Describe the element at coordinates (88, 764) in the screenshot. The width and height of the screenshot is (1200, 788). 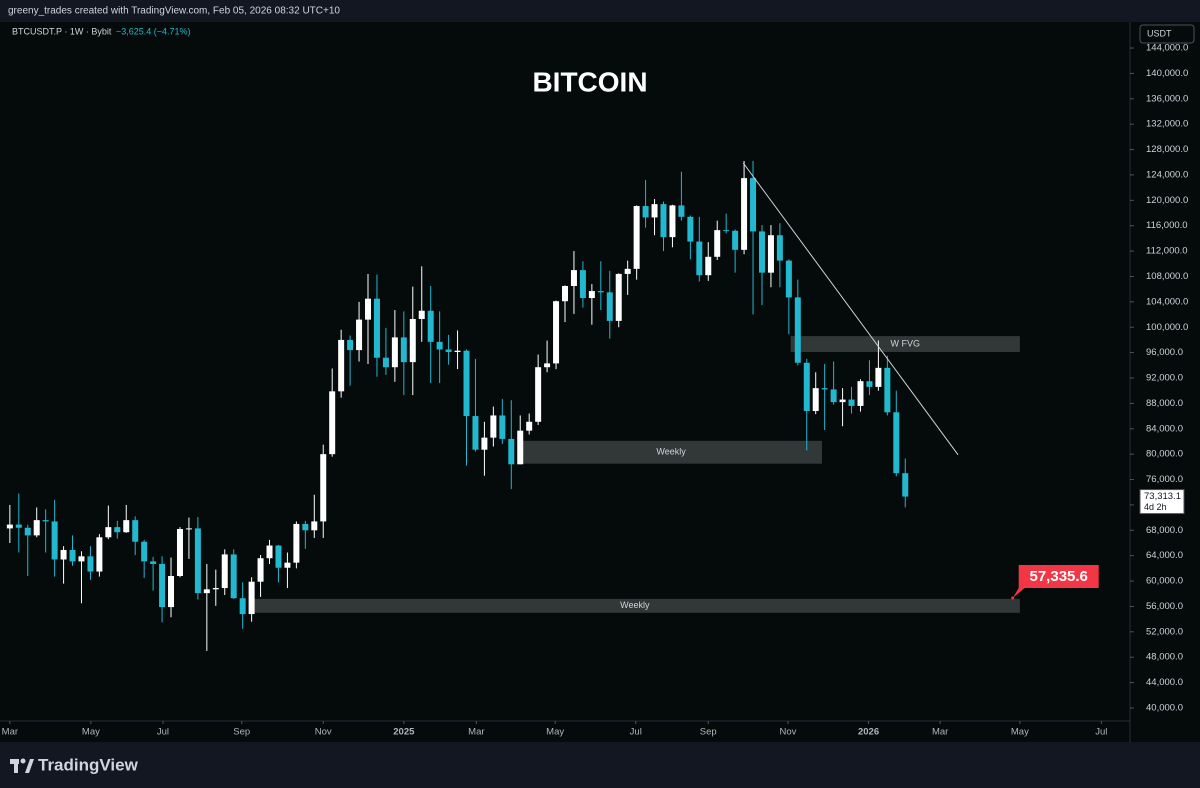
I see `footer: TradingView` at that location.